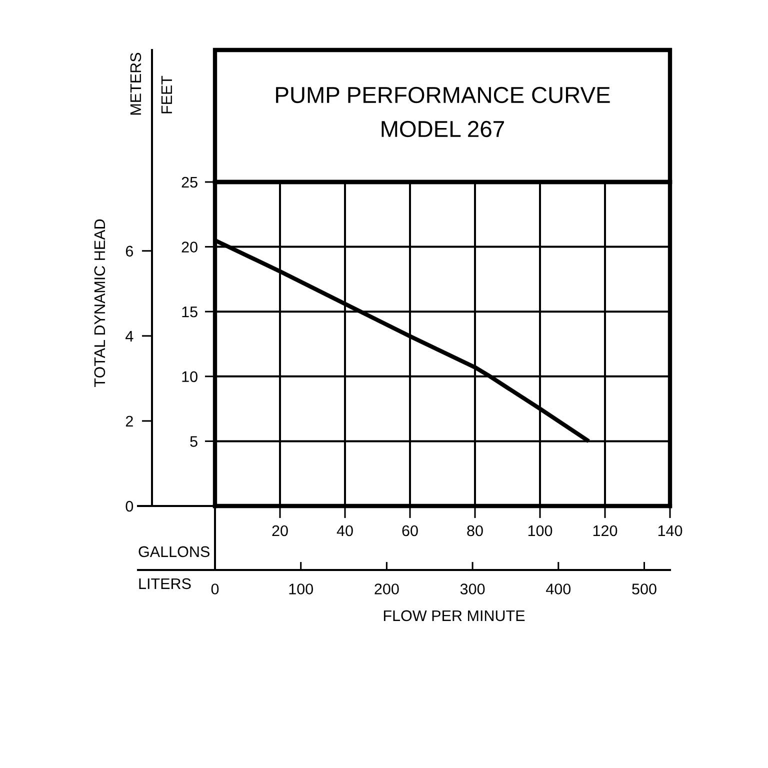 Image resolution: width=768 pixels, height=768 pixels. What do you see at coordinates (130, 336) in the screenshot?
I see `y2-tick-label: 4` at bounding box center [130, 336].